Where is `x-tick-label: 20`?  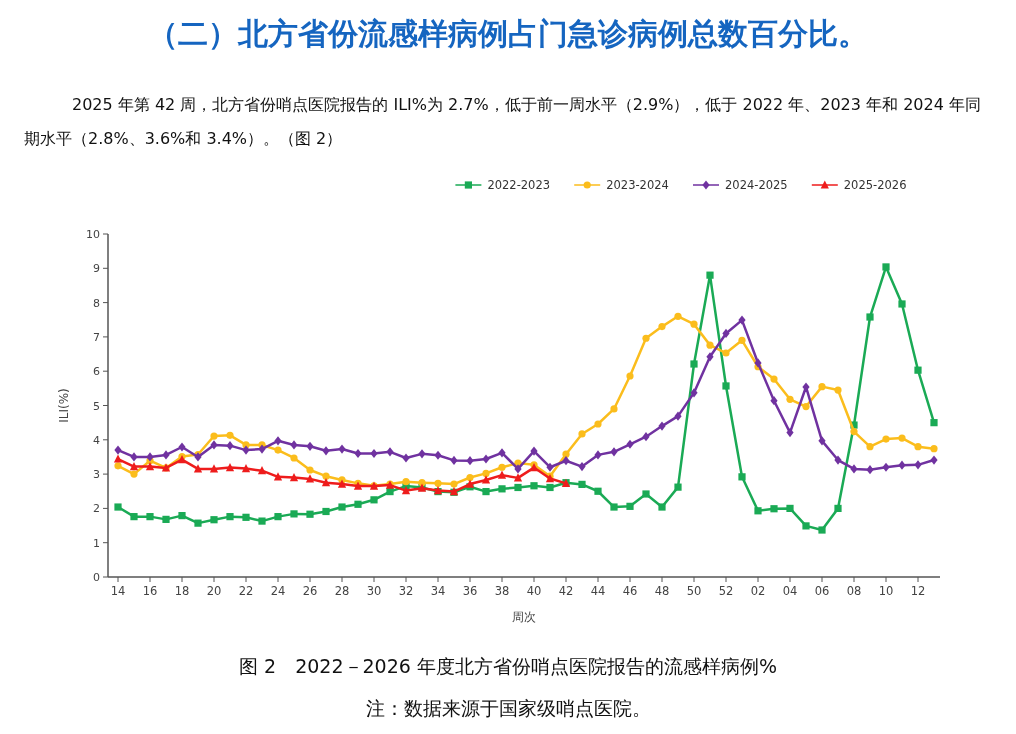 x-tick-label: 20 is located at coordinates (214, 591).